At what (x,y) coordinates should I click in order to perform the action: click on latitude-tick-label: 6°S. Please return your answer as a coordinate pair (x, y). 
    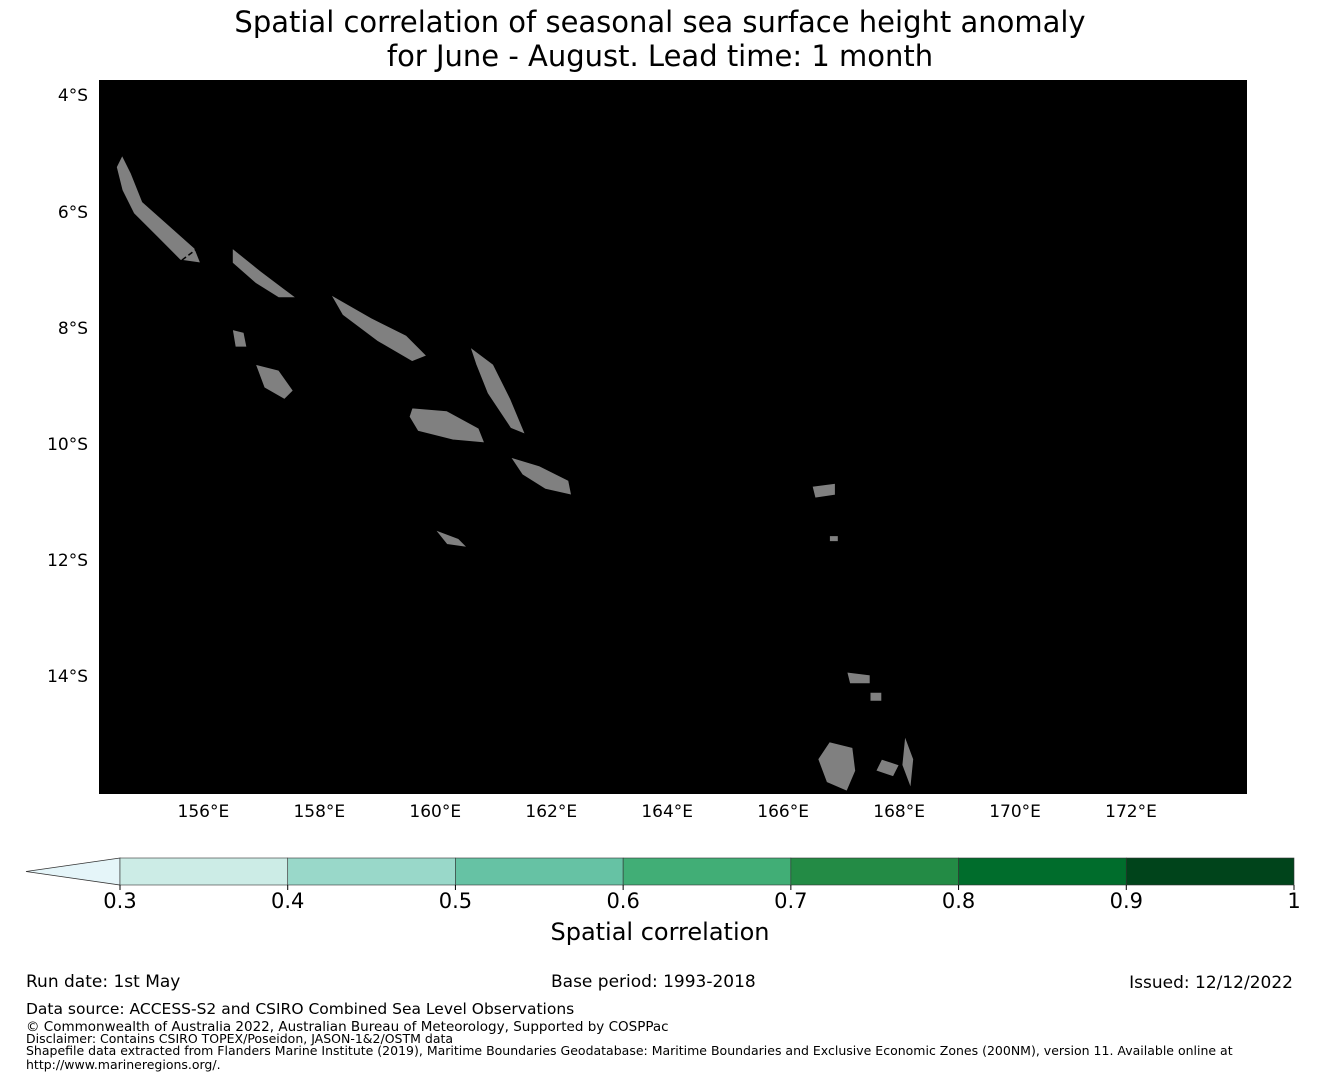
    Looking at the image, I should click on (72, 212).